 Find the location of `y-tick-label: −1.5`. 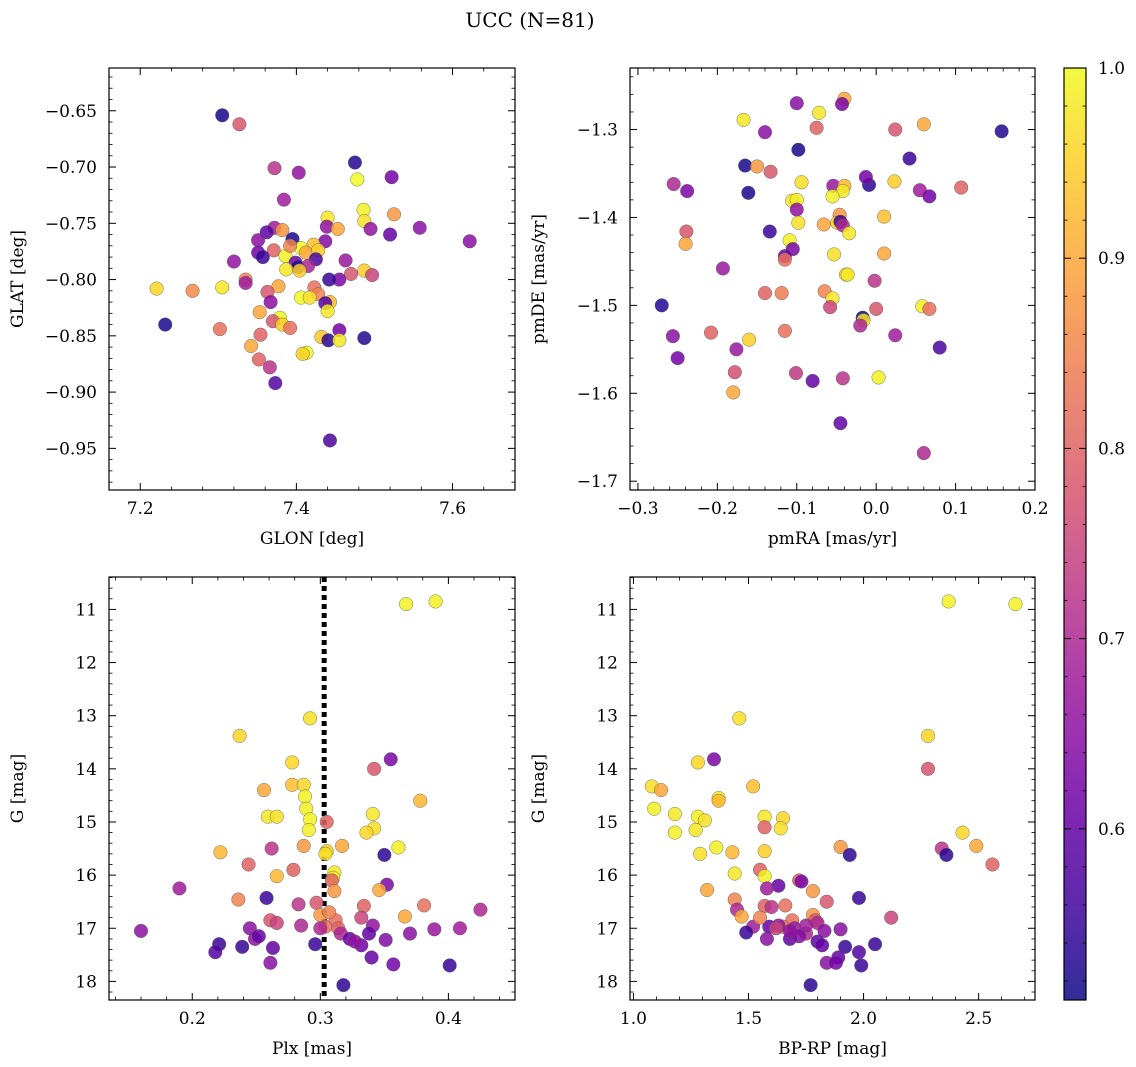

y-tick-label: −1.5 is located at coordinates (597, 306).